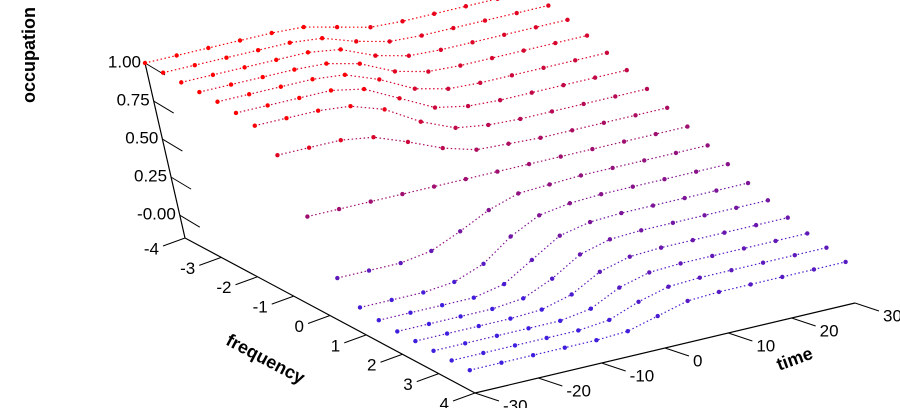 Image resolution: width=900 pixels, height=408 pixels. I want to click on x-tick-label: -10, so click(642, 375).